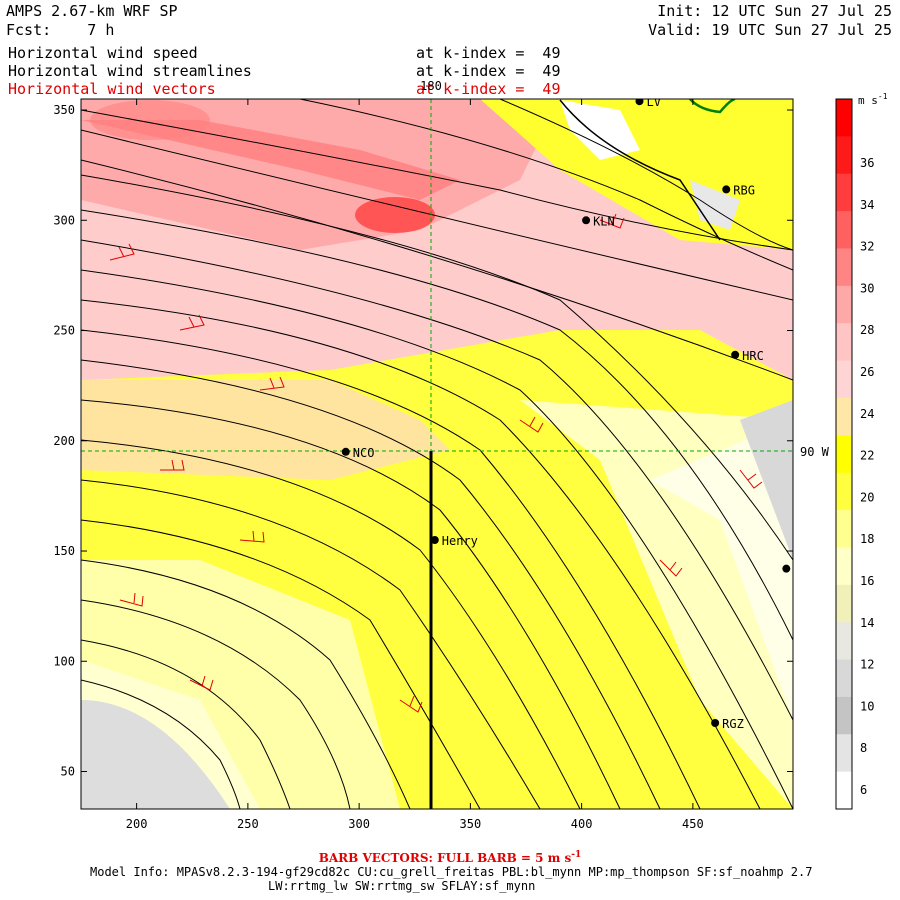 The height and width of the screenshot is (900, 900). What do you see at coordinates (863, 748) in the screenshot?
I see `colorbar-label: 8` at bounding box center [863, 748].